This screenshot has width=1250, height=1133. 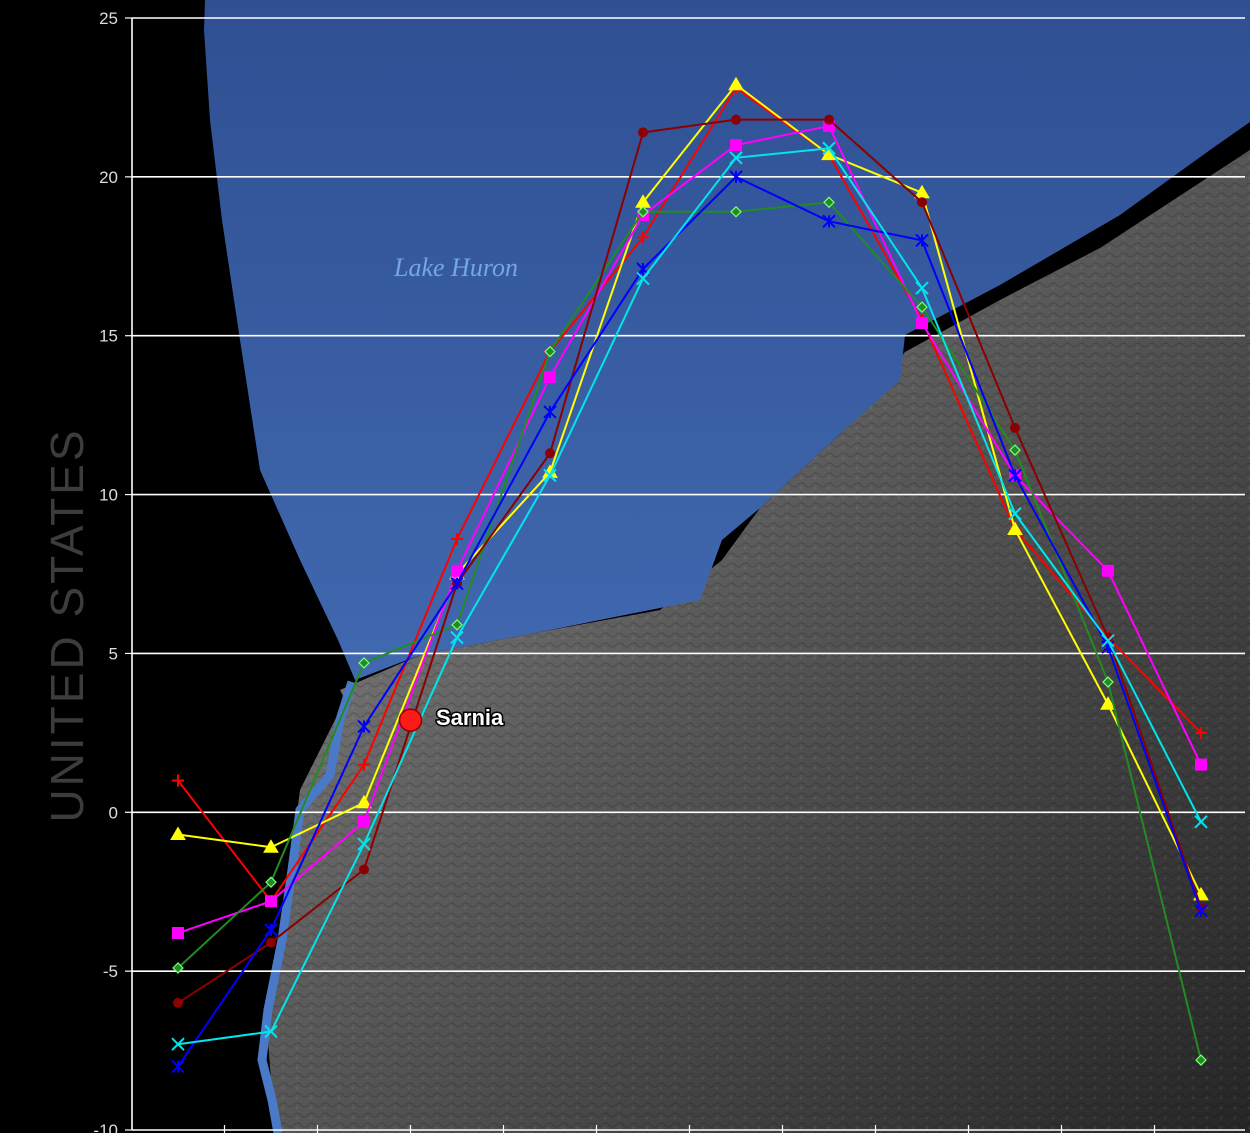 What do you see at coordinates (108, 177) in the screenshot?
I see `y-tick-label: 20` at bounding box center [108, 177].